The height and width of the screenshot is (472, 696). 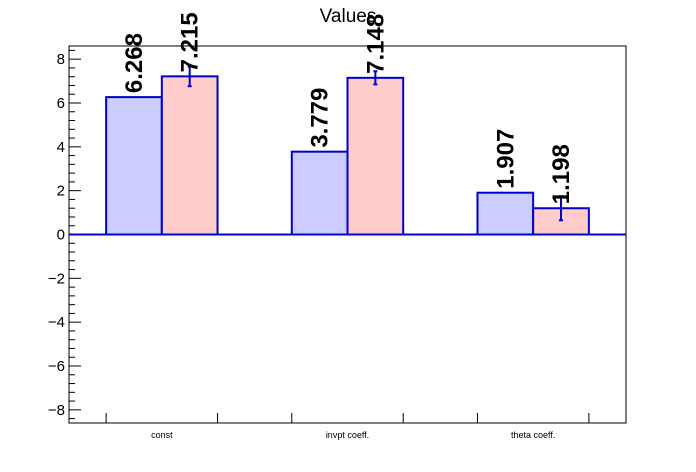 What do you see at coordinates (56, 322) in the screenshot?
I see `y-tick-label: −4` at bounding box center [56, 322].